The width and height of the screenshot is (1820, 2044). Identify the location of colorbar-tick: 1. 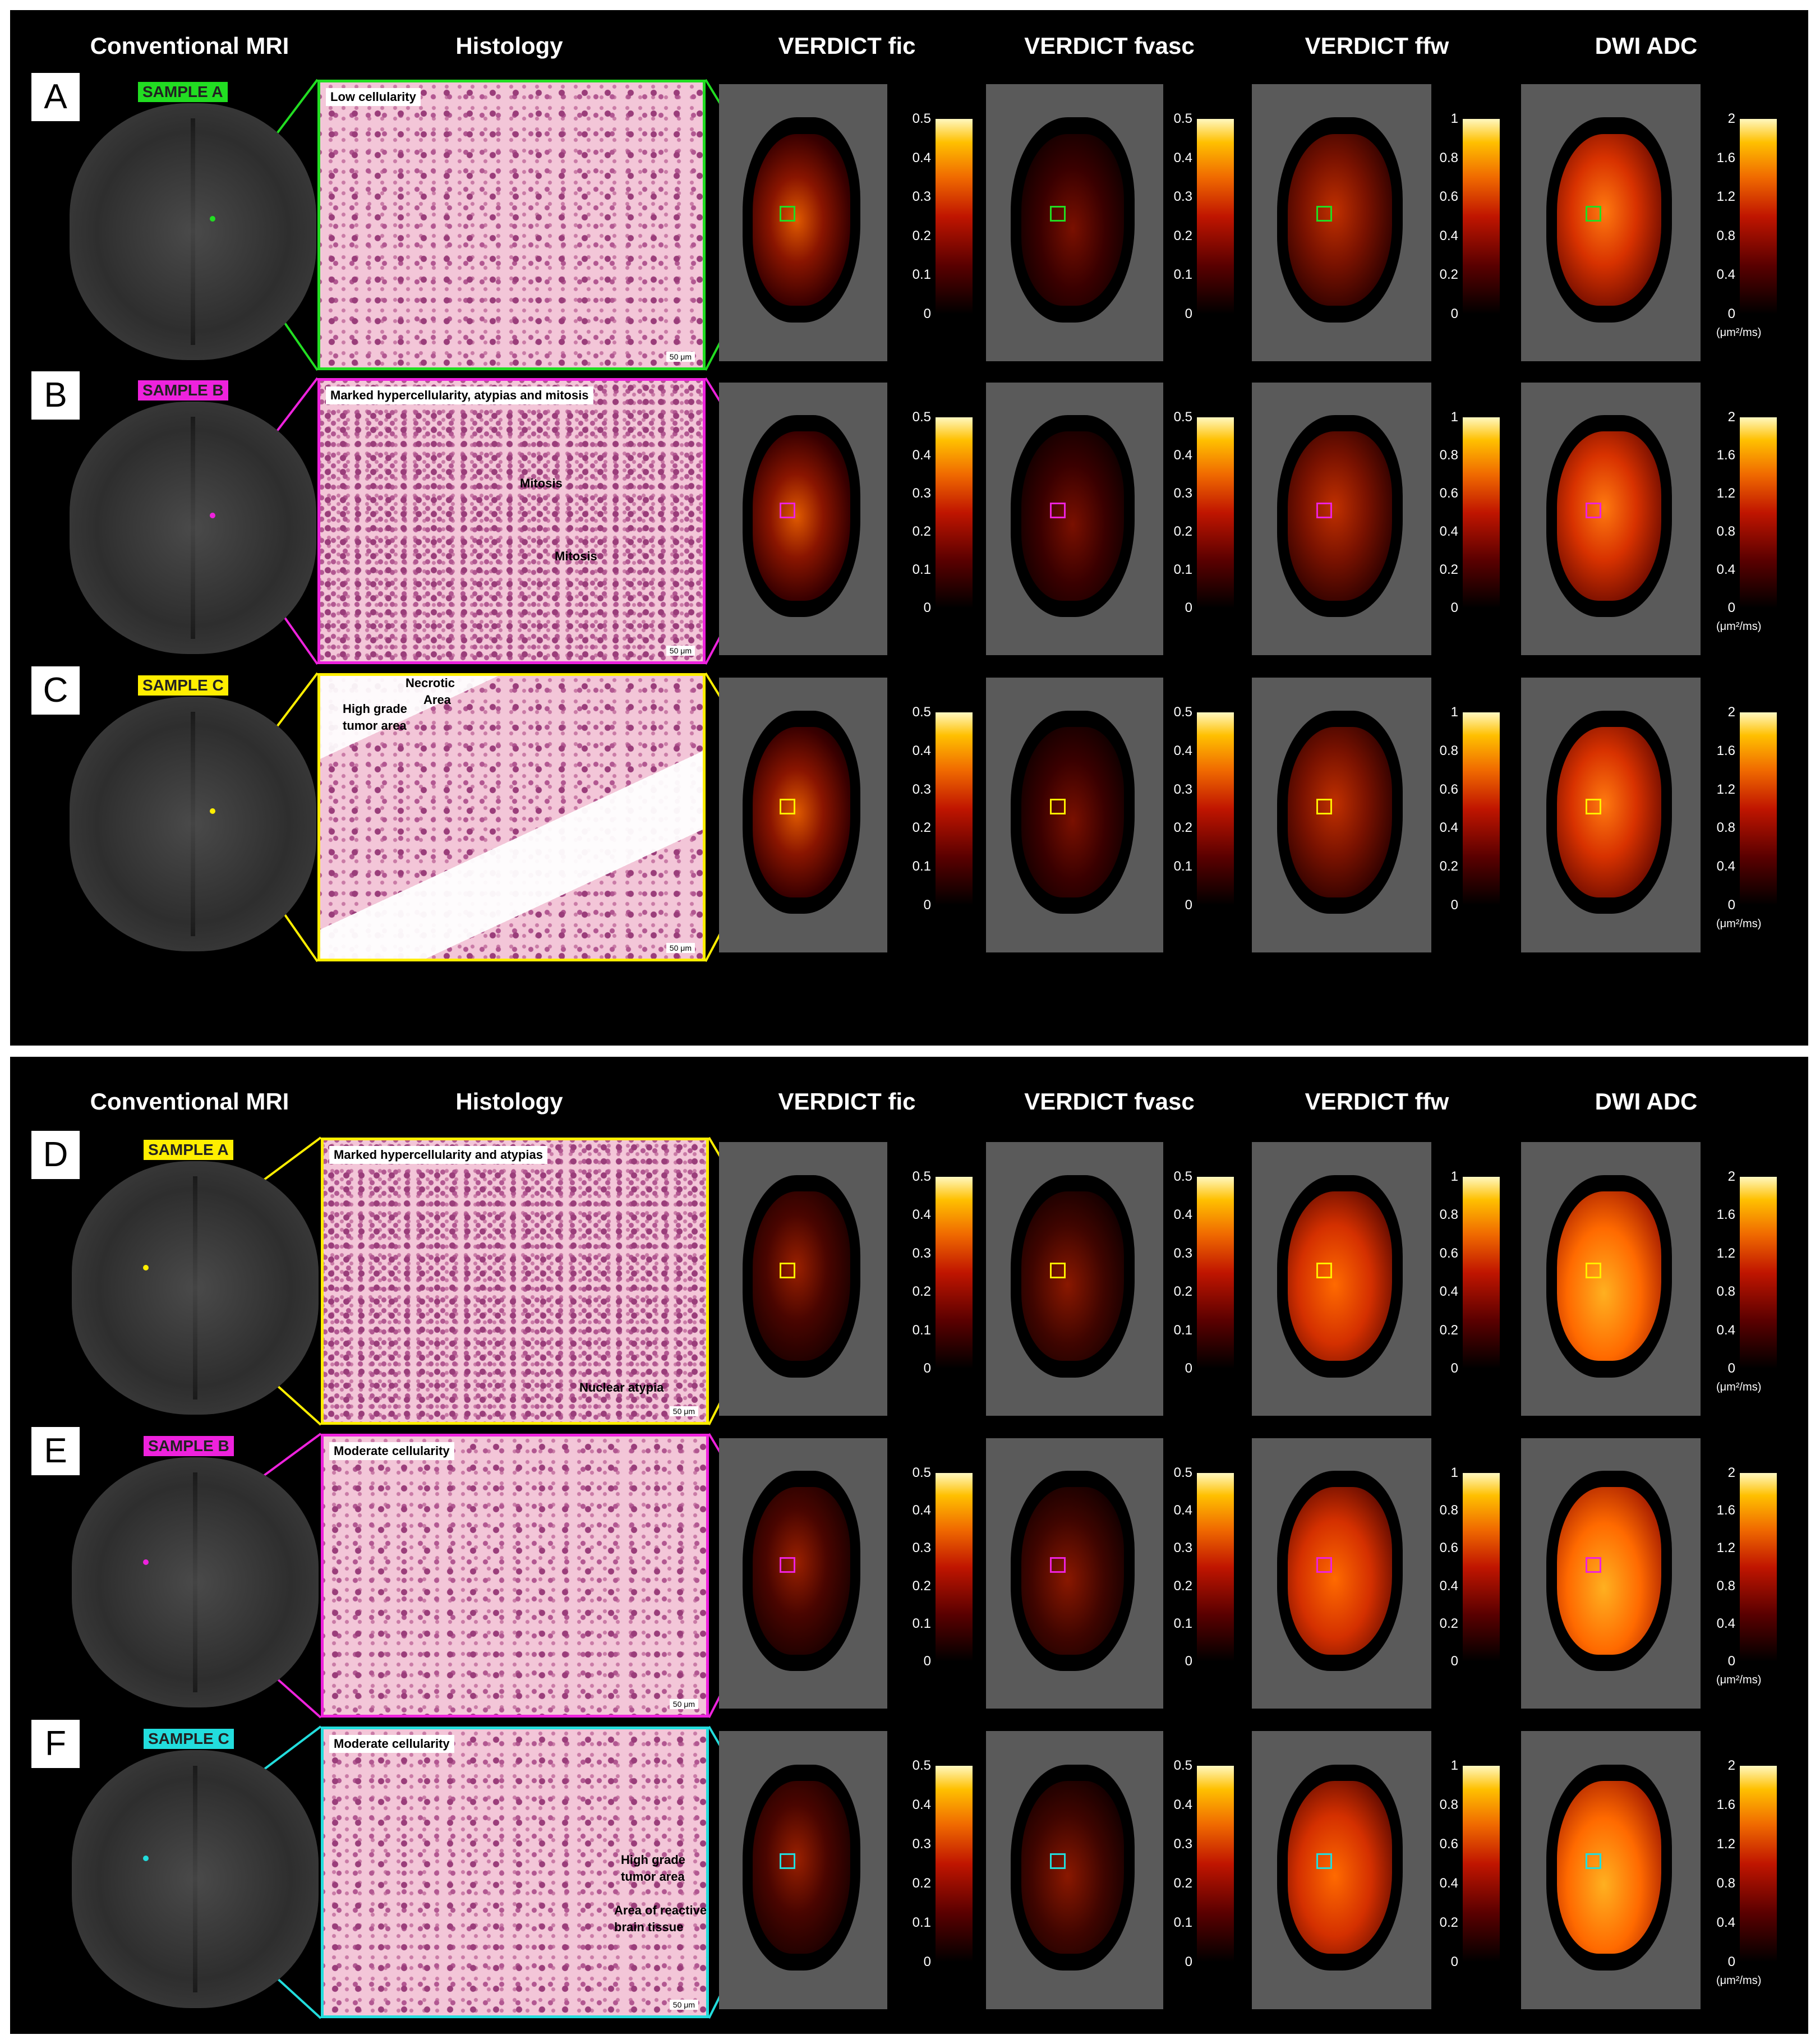
(1454, 1472).